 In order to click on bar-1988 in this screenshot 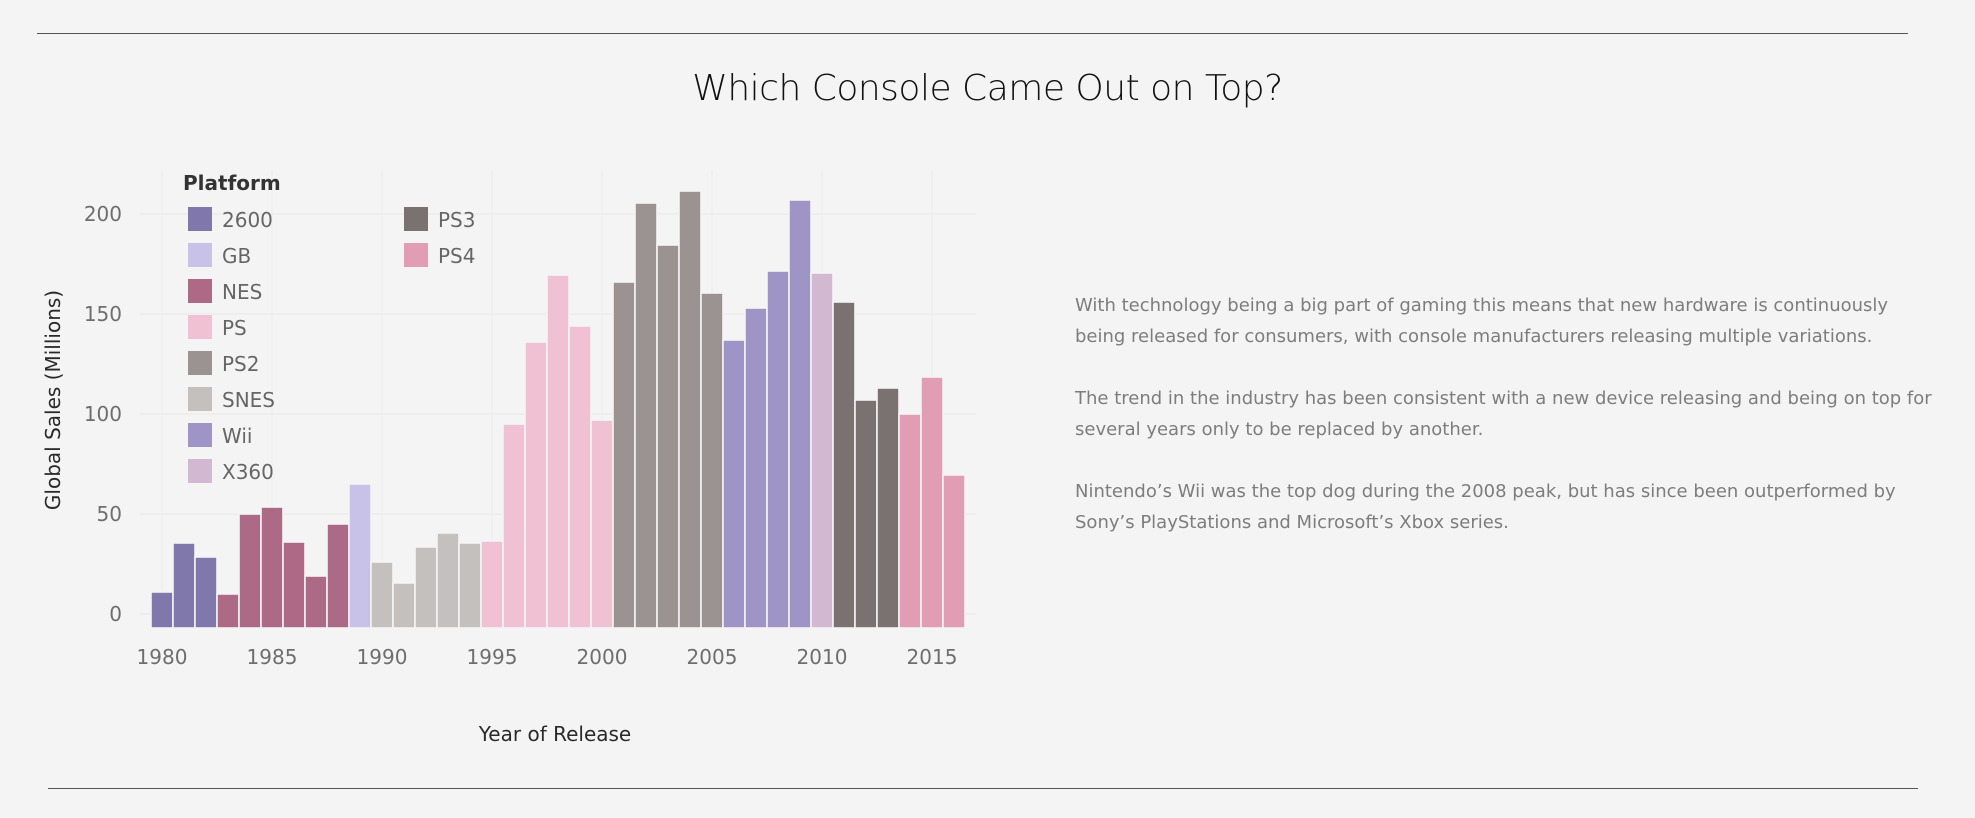, I will do `click(338, 576)`.